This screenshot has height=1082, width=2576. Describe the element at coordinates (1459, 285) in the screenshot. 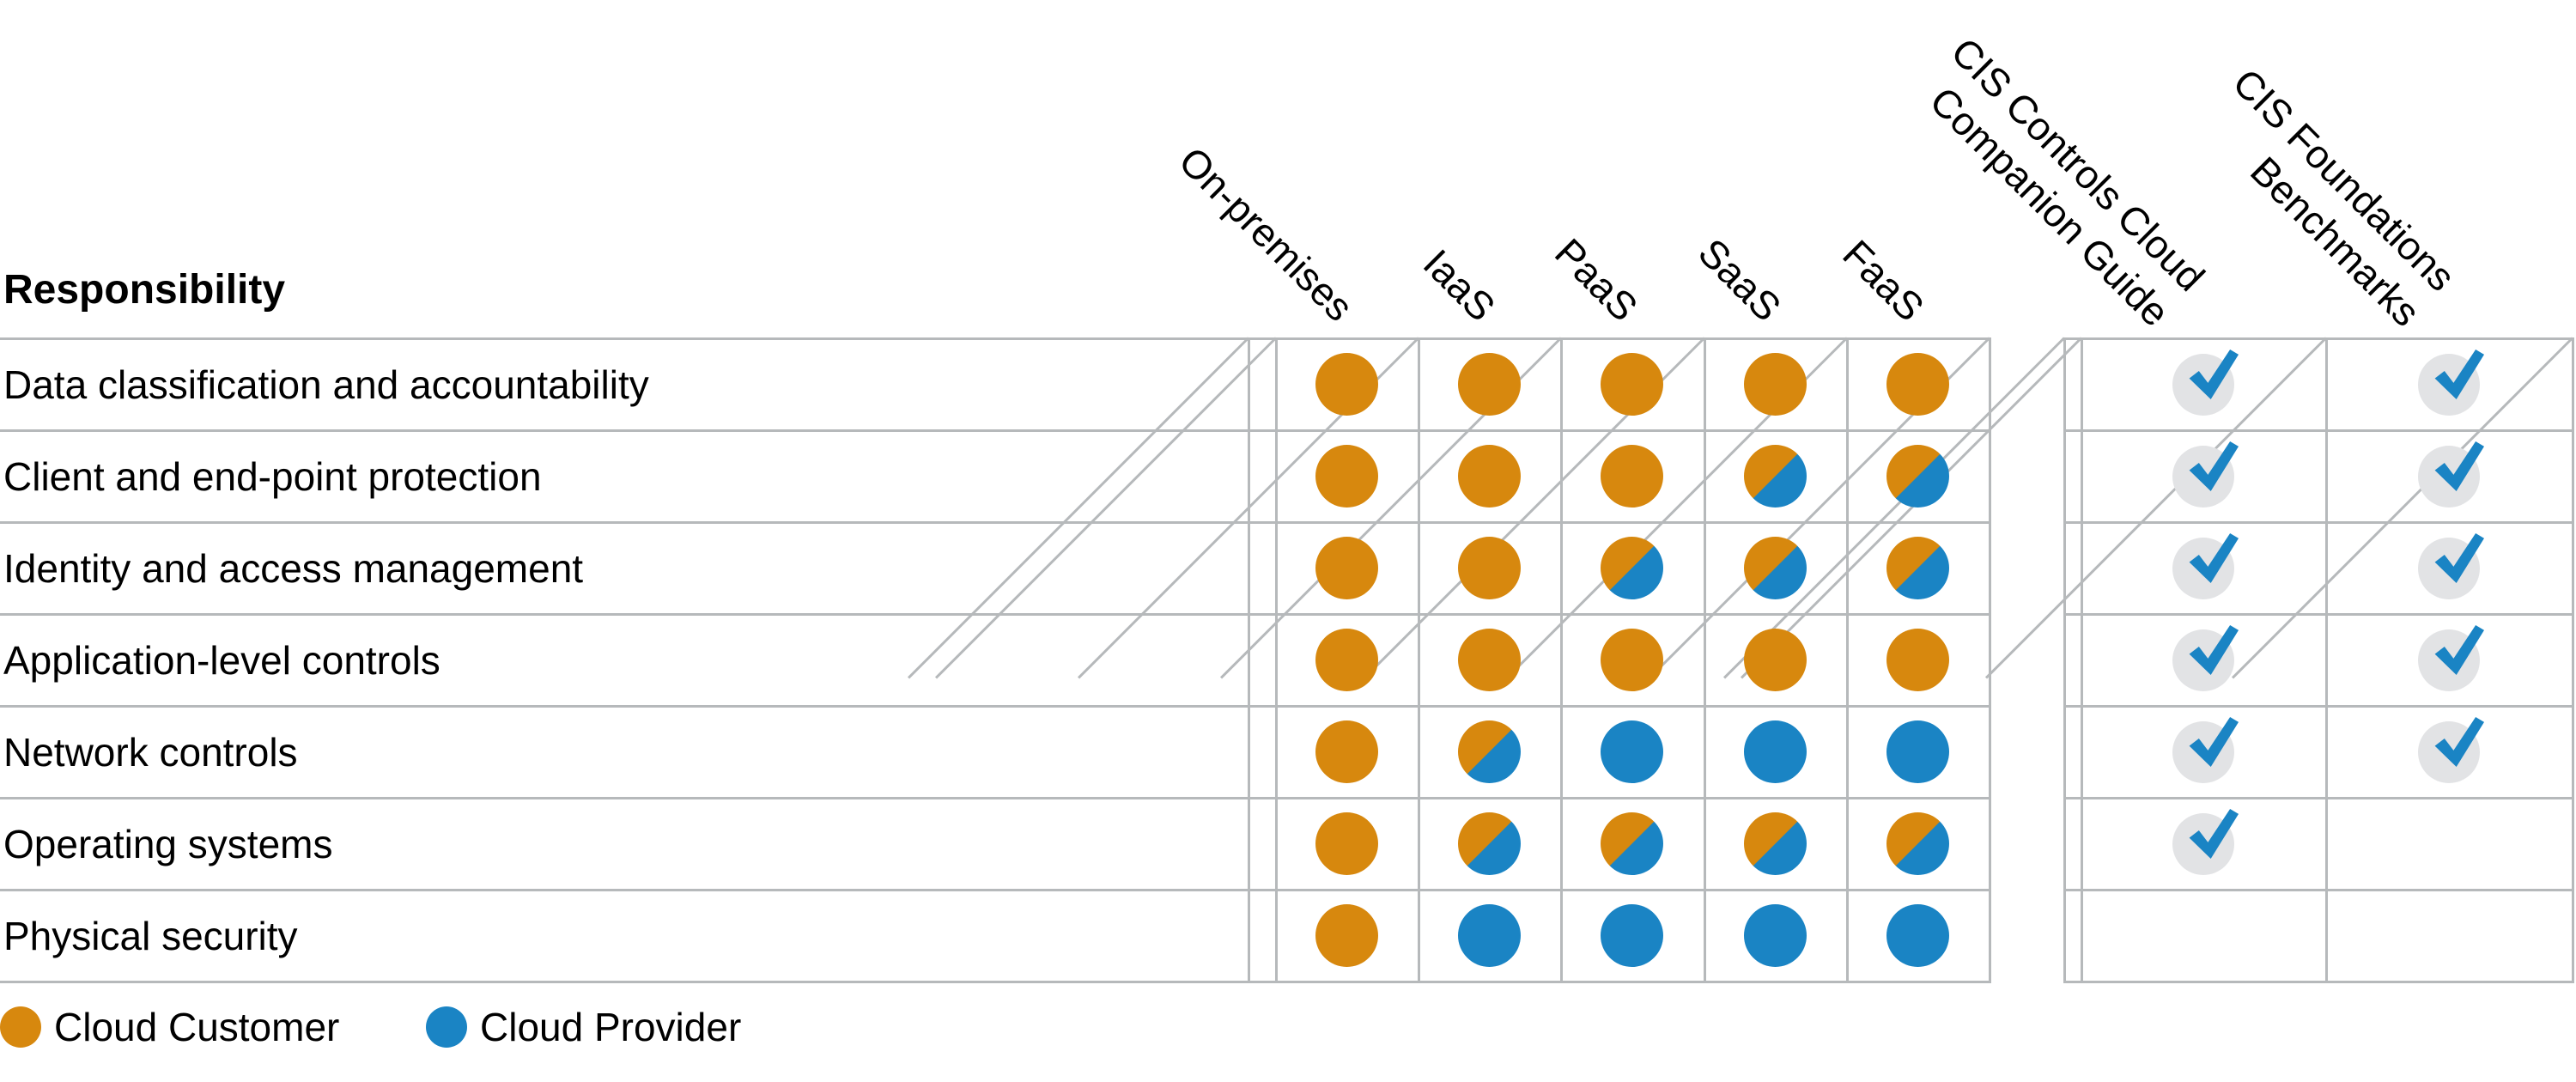

I see `column-header-iaas: IaaS` at that location.